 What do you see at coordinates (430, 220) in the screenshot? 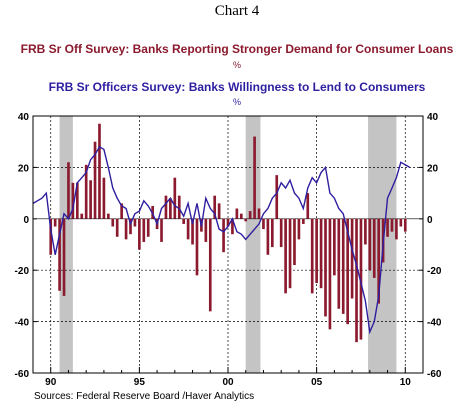
I see `y-tick-label-right: 0` at bounding box center [430, 220].